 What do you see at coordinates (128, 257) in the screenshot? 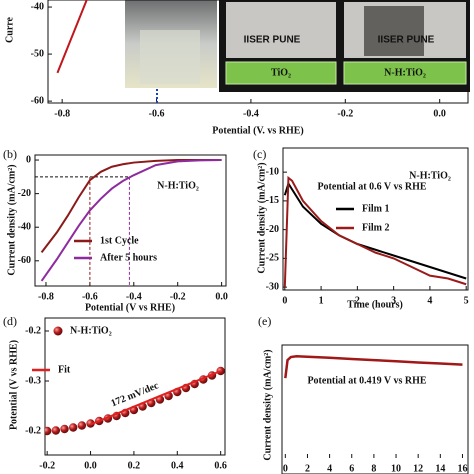
I see `legend-label: After 5 hours` at bounding box center [128, 257].